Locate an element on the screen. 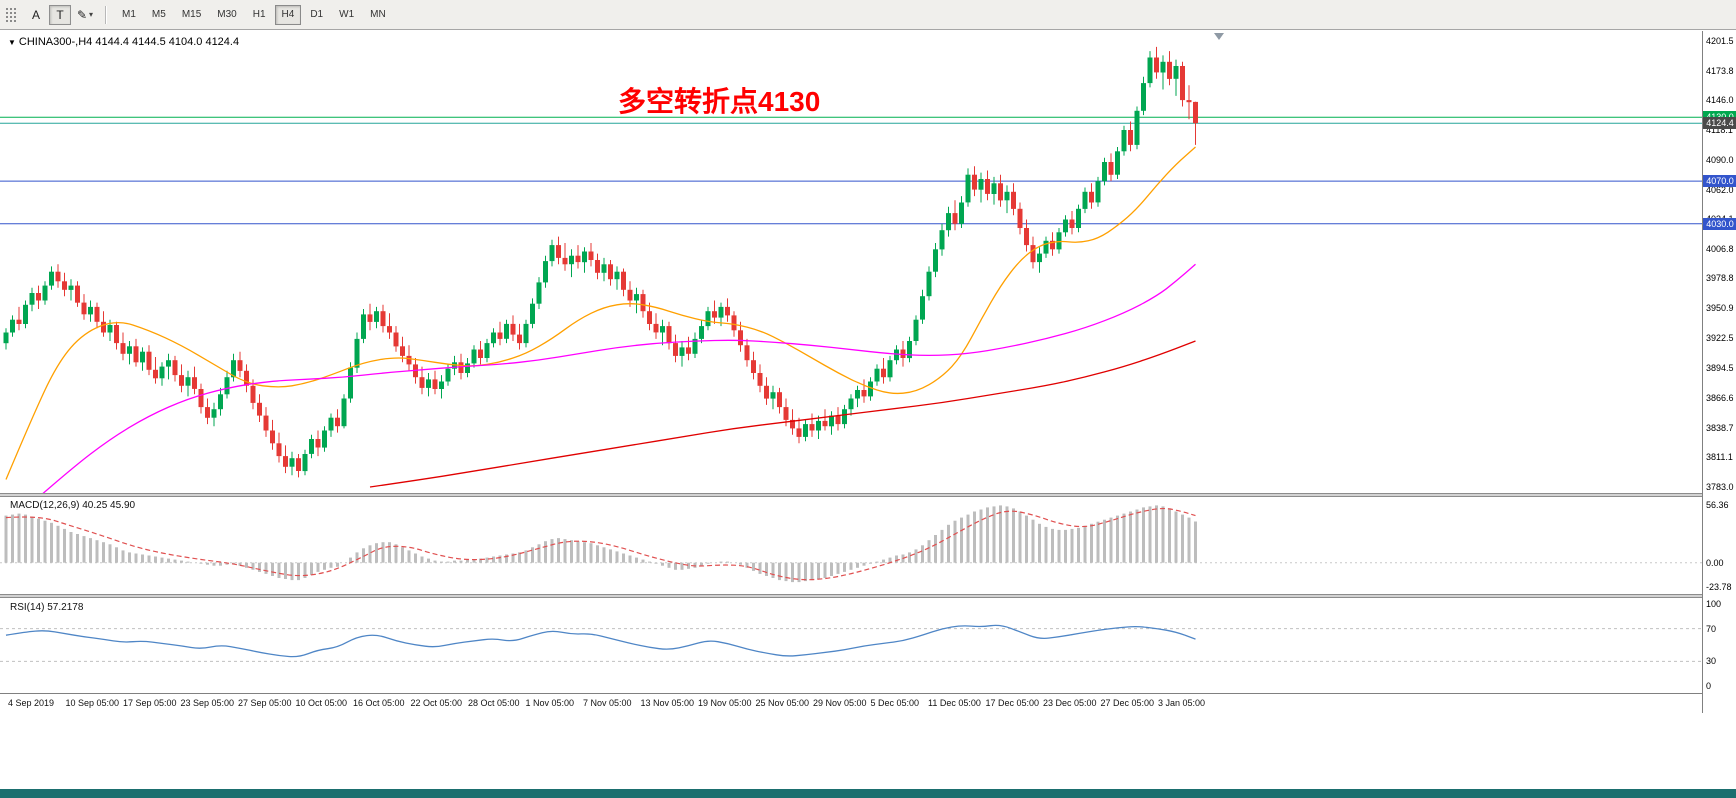 This screenshot has height=798, width=1736. timeframe-buttons: M1 M5 M15 M30 H1 H4 D1 W1 MN is located at coordinates (254, 14).